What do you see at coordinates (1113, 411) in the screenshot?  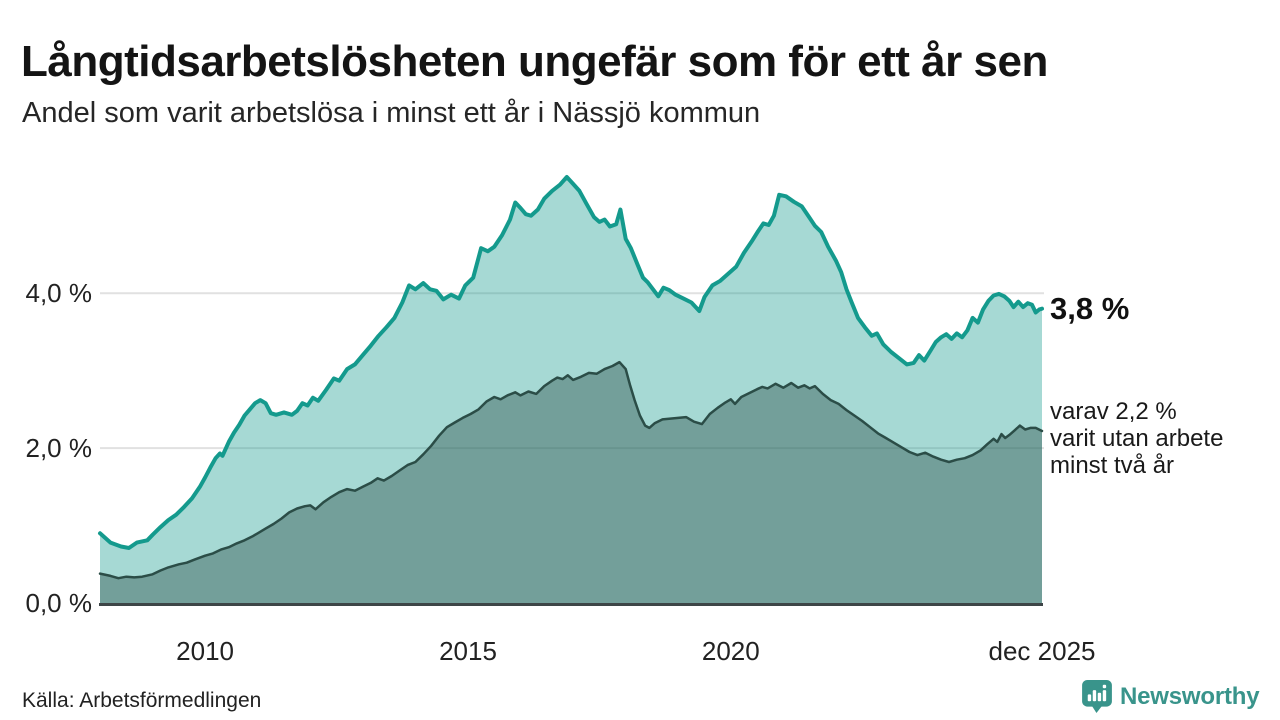 I see `secondary-value-line: varav 2,2 %` at bounding box center [1113, 411].